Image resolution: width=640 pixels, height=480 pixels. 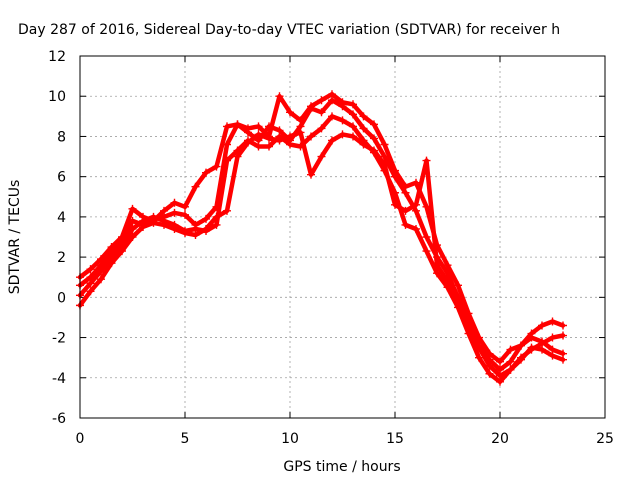 I want to click on y-tick-label: 0, so click(x=61, y=298).